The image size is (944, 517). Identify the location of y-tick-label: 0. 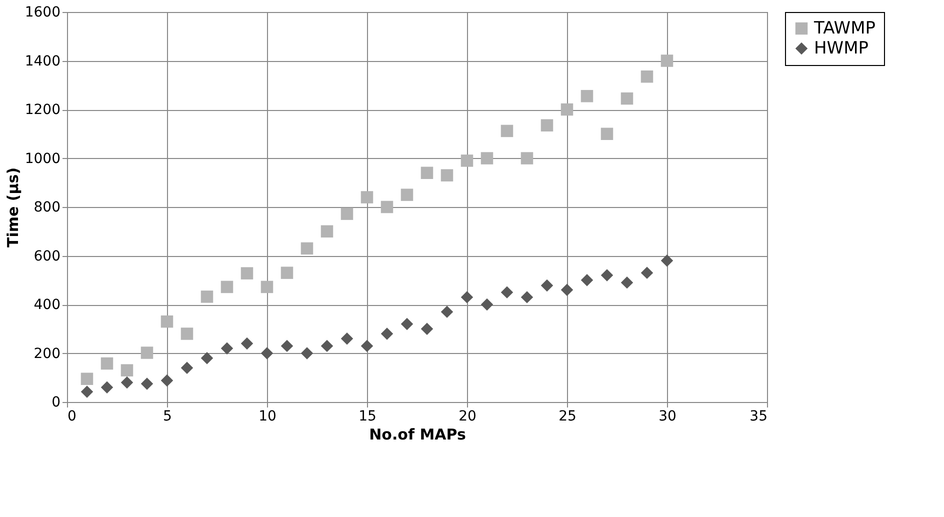
(56, 402).